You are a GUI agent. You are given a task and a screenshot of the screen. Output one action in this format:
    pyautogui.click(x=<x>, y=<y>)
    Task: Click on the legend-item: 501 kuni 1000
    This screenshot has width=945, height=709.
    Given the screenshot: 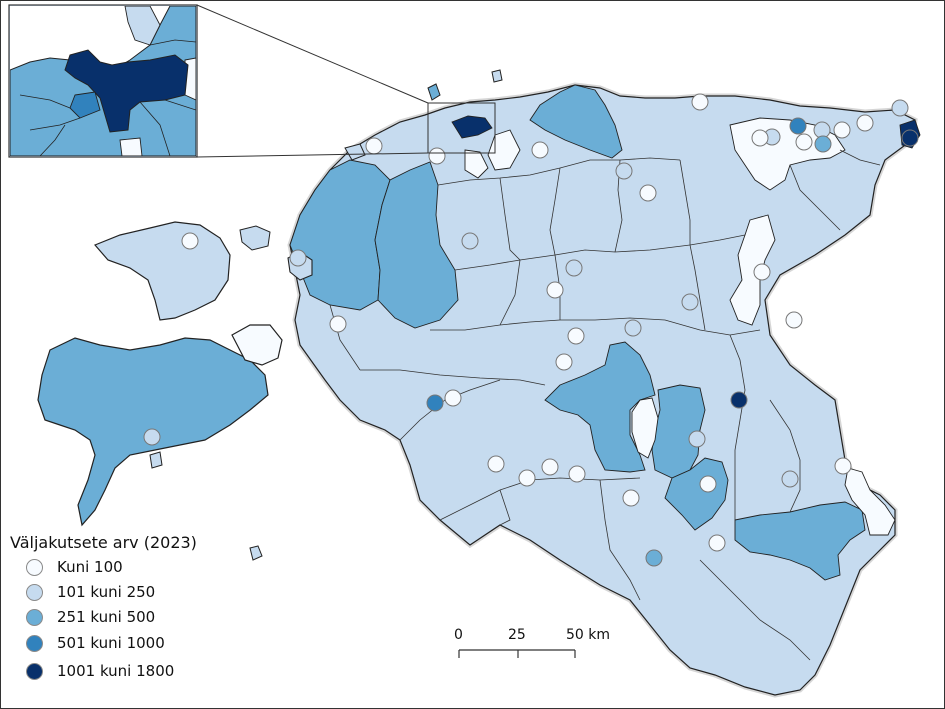 What is the action you would take?
    pyautogui.click(x=95, y=643)
    